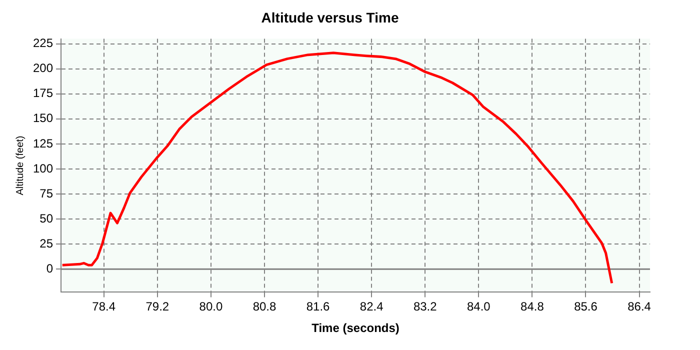 Image resolution: width=700 pixels, height=350 pixels. What do you see at coordinates (372, 307) in the screenshot?
I see `x-tick-label: 82.4` at bounding box center [372, 307].